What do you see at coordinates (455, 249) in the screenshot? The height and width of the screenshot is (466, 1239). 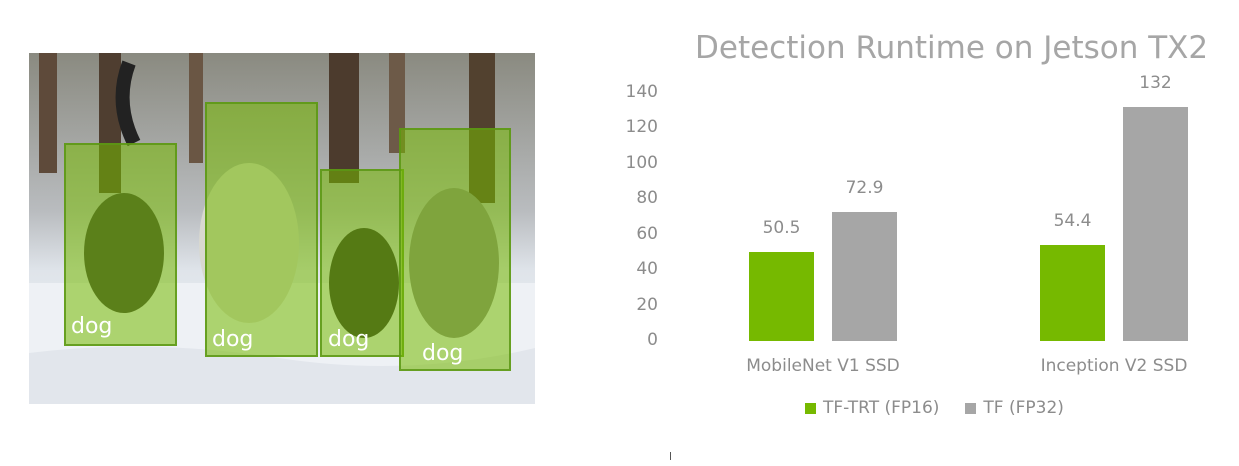 I see `detection-box-4: dog` at bounding box center [455, 249].